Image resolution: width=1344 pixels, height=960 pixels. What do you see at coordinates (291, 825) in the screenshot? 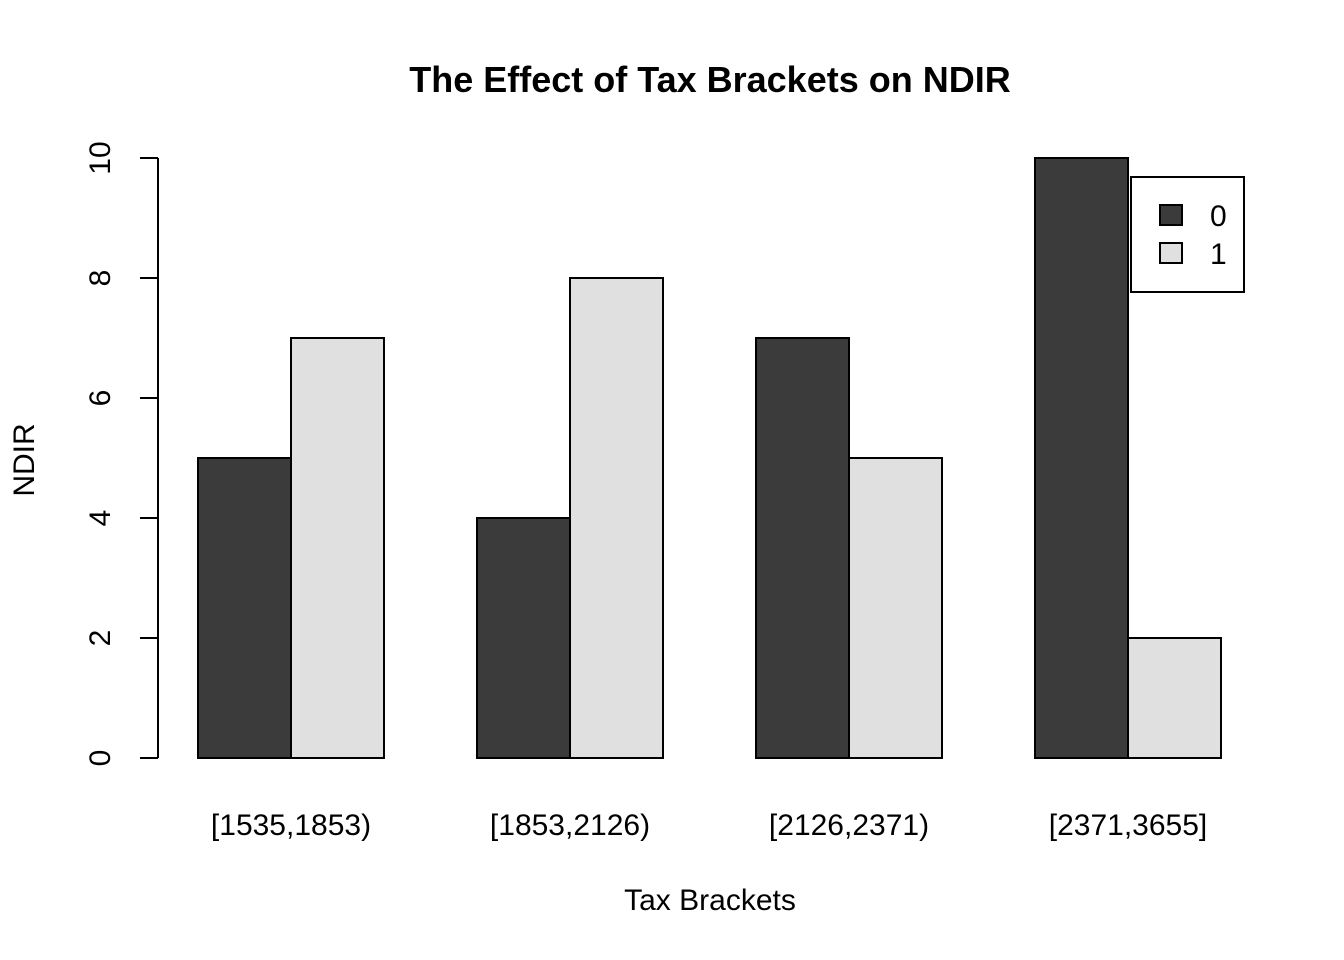
I see `x-tick-label: [1535,1853)` at bounding box center [291, 825].